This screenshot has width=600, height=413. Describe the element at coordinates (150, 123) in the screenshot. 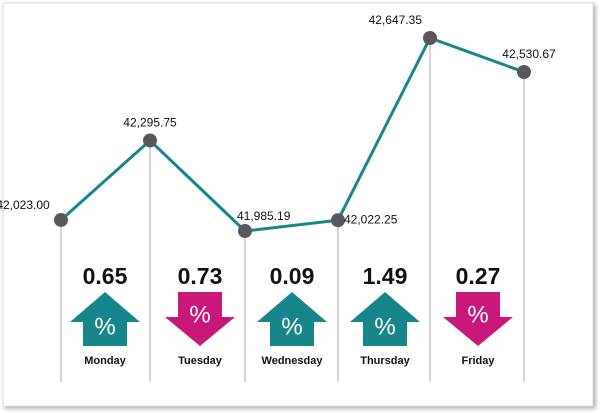

I see `value-label: 42,295.75` at that location.